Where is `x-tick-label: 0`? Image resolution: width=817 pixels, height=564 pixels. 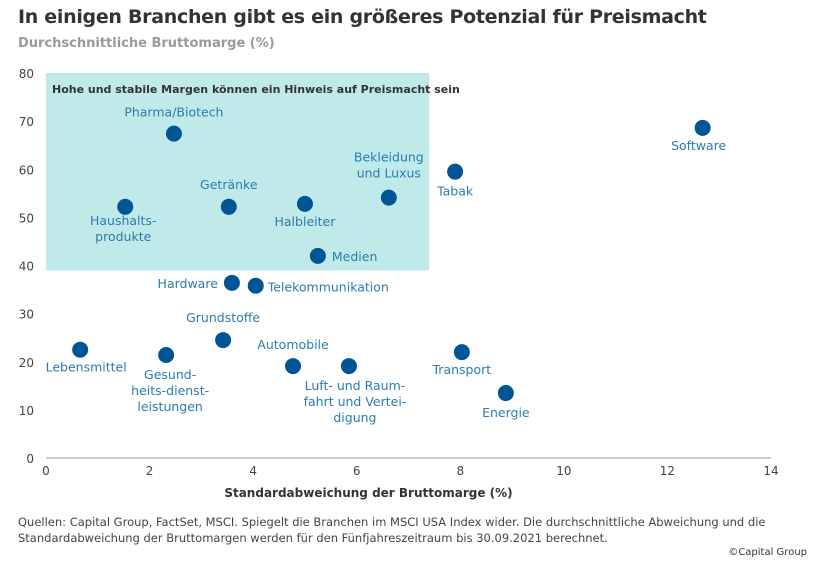
x-tick-label: 0 is located at coordinates (46, 471).